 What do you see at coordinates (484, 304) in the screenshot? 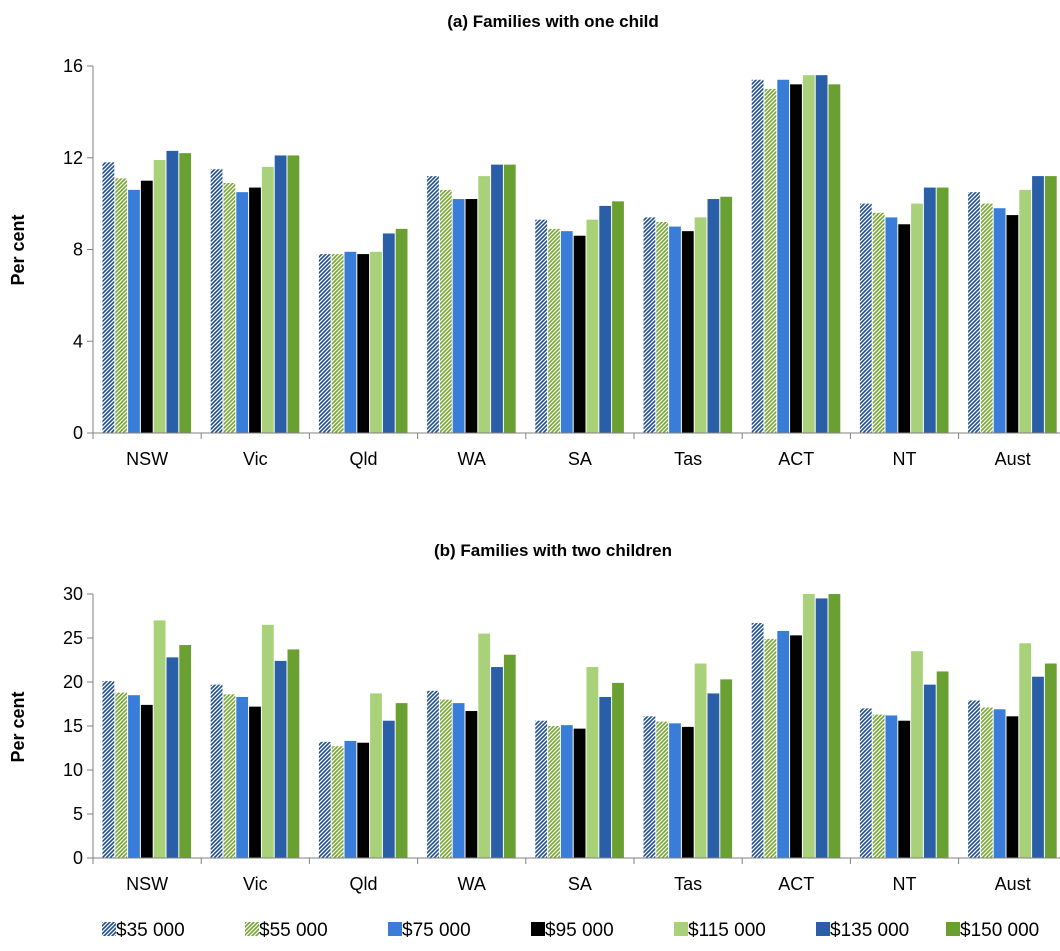
I see `bar-one-child-wa-115k` at bounding box center [484, 304].